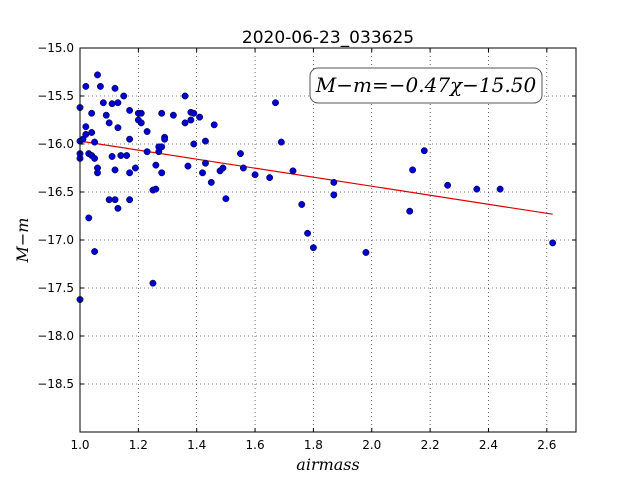  Describe the element at coordinates (327, 464) in the screenshot. I see `x-axis-label: airmass` at that location.